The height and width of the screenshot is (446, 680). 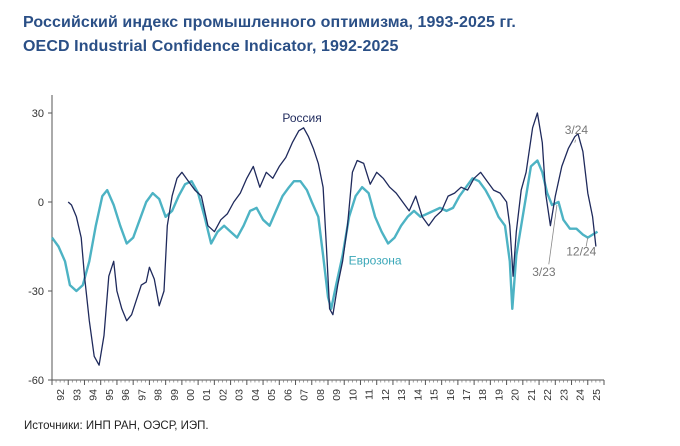 What do you see at coordinates (548, 395) in the screenshot?
I see `x-tick-label: 22` at bounding box center [548, 395].